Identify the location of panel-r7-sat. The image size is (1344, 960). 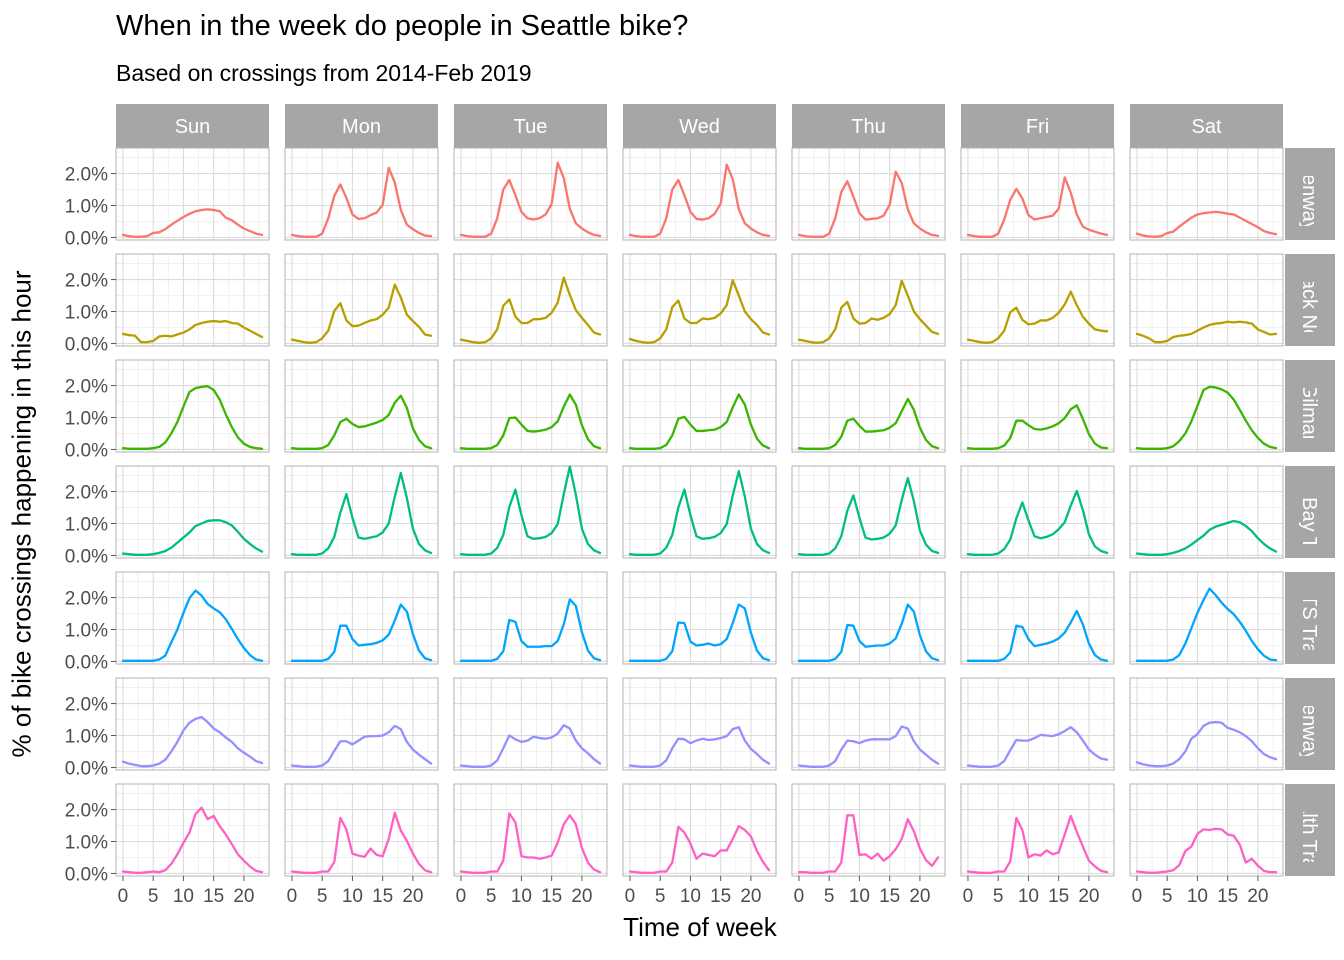
(1206, 830).